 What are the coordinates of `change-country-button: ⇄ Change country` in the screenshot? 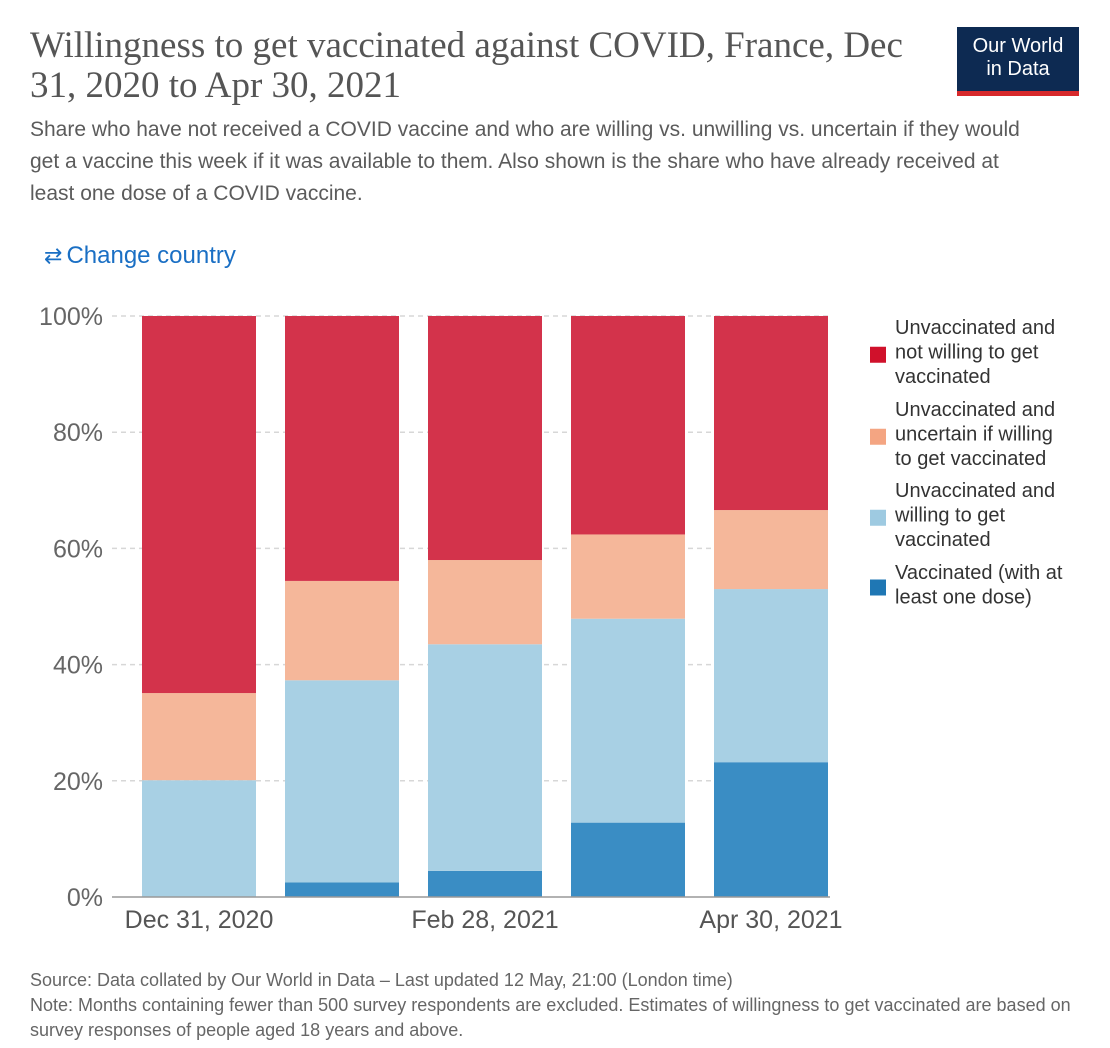 It's located at (140, 256).